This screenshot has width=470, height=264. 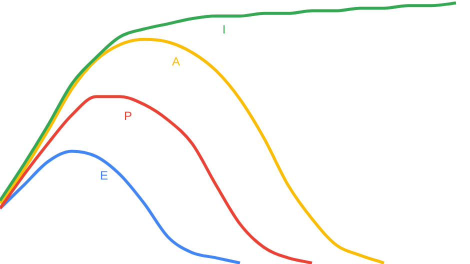 I want to click on series-label: A, so click(x=176, y=61).